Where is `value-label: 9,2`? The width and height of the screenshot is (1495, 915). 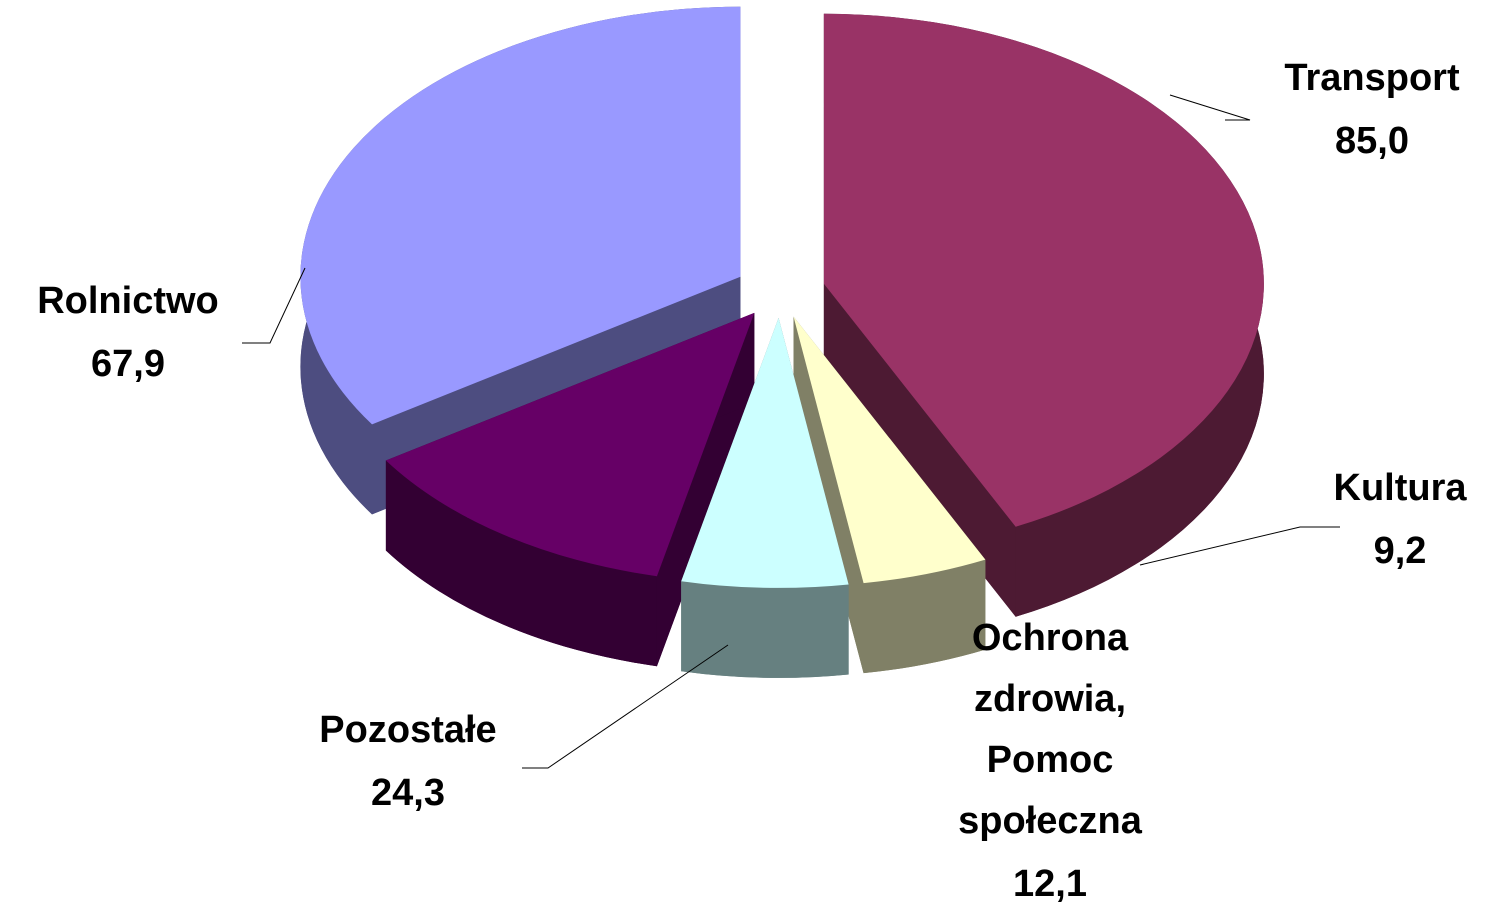
value-label: 9,2 is located at coordinates (1400, 551).